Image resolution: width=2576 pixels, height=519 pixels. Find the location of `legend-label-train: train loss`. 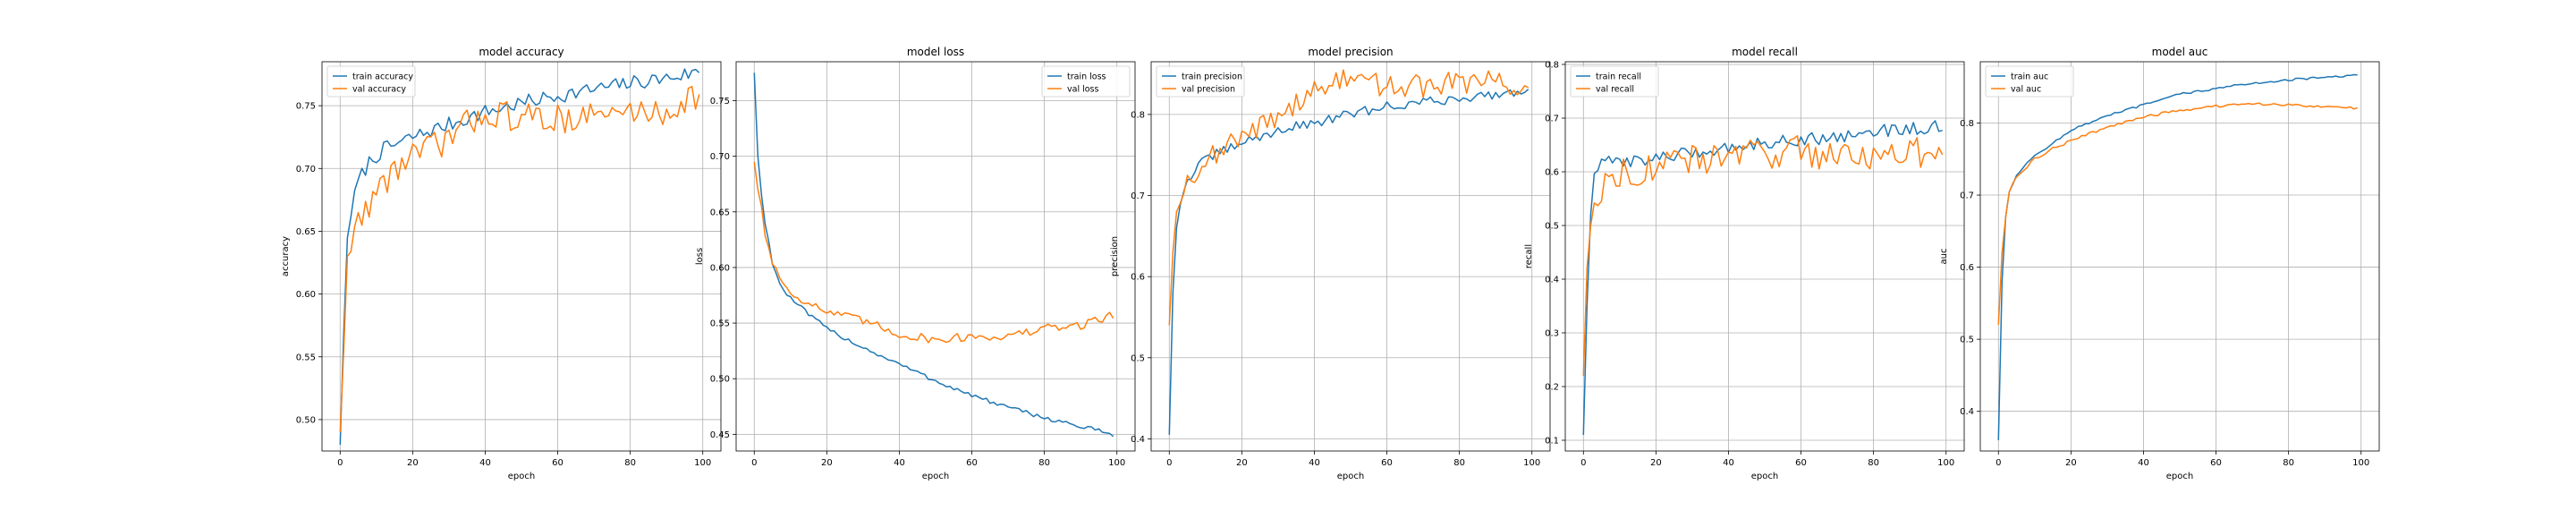

legend-label-train: train loss is located at coordinates (1086, 77).